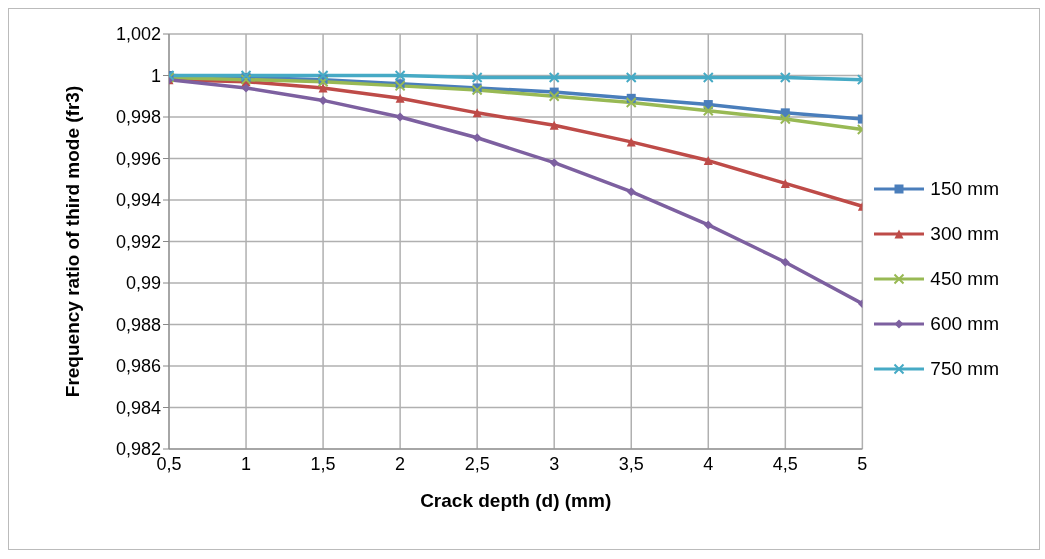 This screenshot has height=559, width=1045. Describe the element at coordinates (477, 463) in the screenshot. I see `x-tick-label: 2,5` at that location.